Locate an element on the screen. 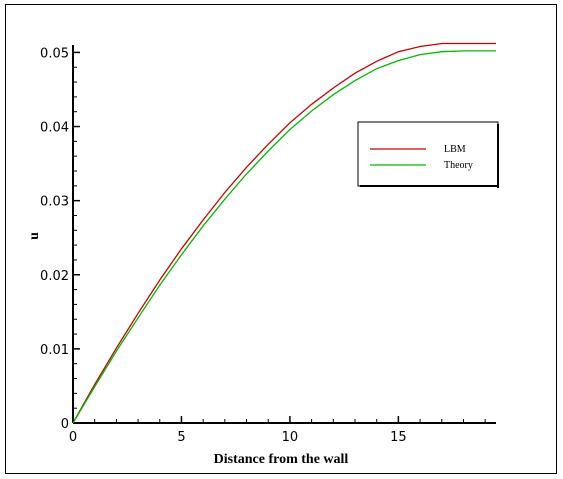 Image resolution: width=563 pixels, height=479 pixels. y-tick-label: 0 is located at coordinates (65, 424).